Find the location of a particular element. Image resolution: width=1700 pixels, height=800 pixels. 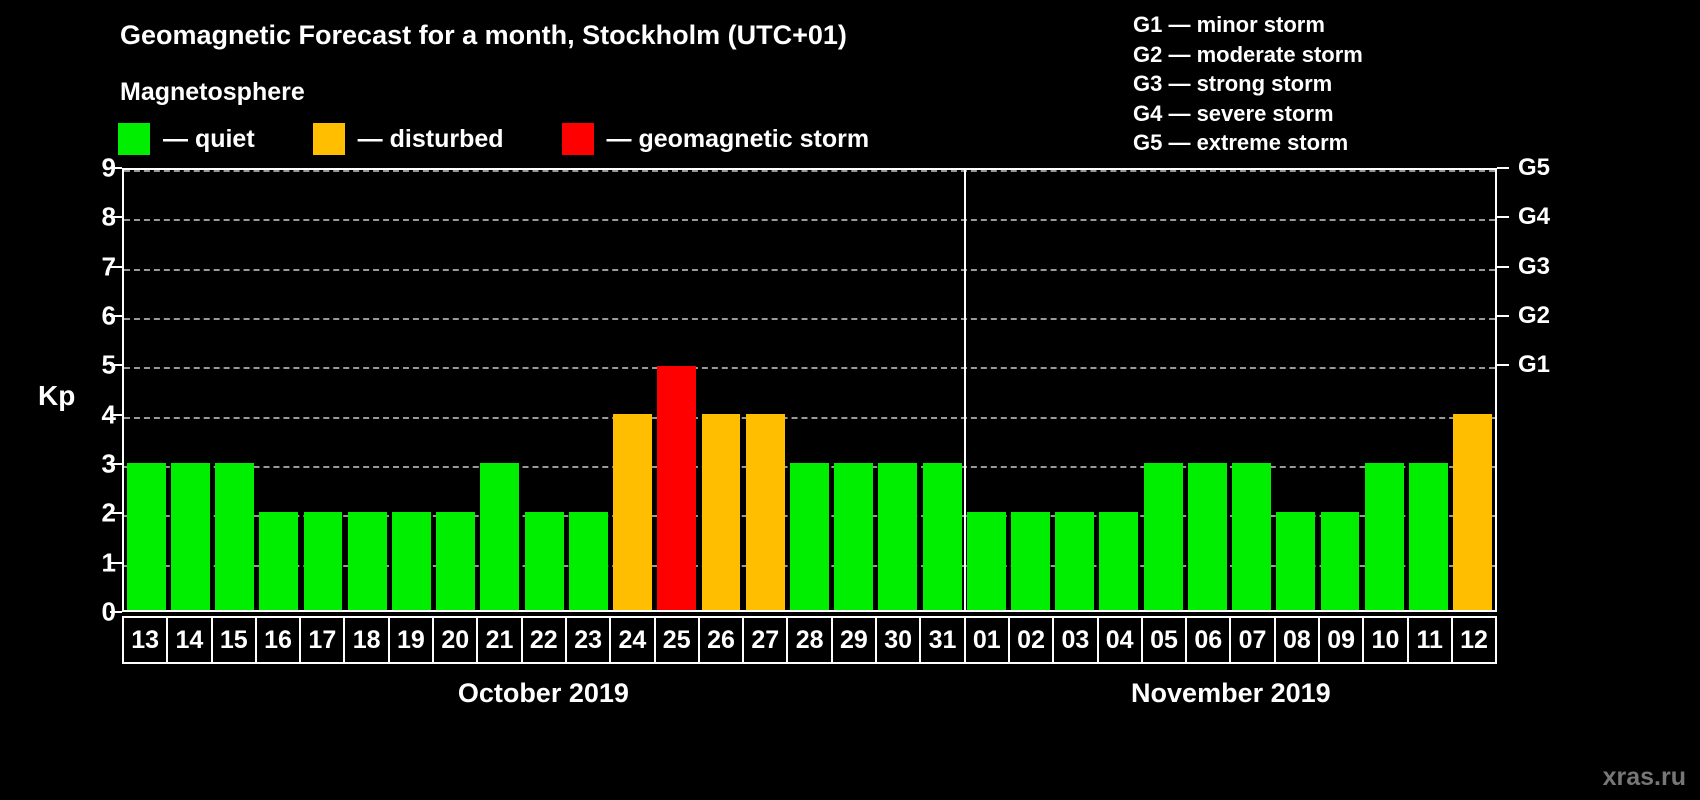

y-axis-label: Kp is located at coordinates (57, 395).